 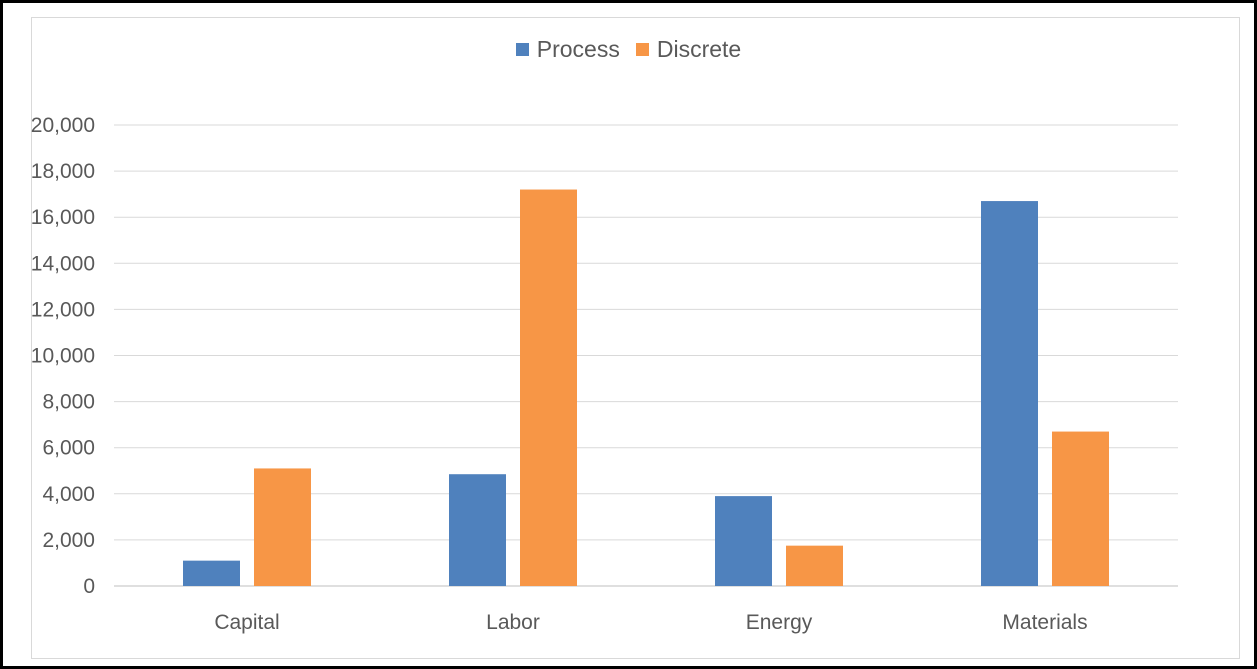 What do you see at coordinates (63, 356) in the screenshot?
I see `y-tick-label: 10,000` at bounding box center [63, 356].